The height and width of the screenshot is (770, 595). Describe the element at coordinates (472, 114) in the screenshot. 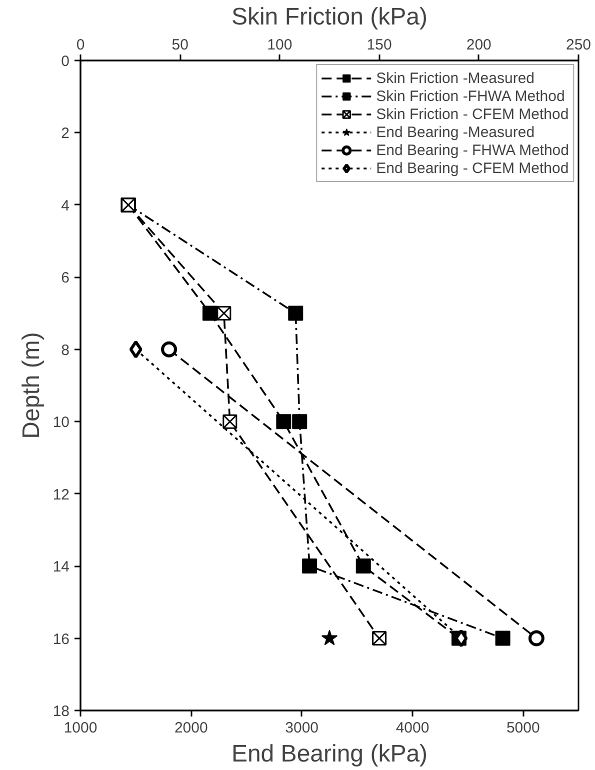

I see `legend-label: Skin Friction - CFEM Method` at that location.